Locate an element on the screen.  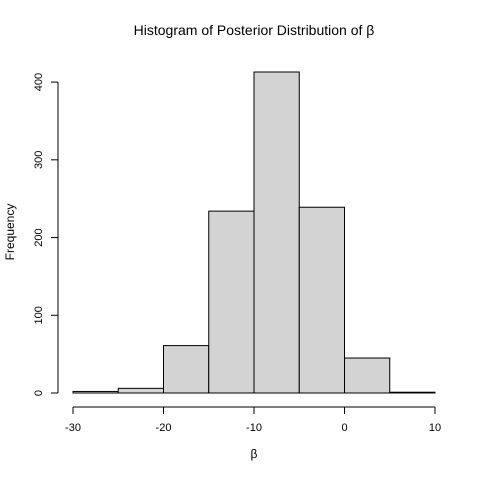
x-tick-label: -20 is located at coordinates (164, 428).